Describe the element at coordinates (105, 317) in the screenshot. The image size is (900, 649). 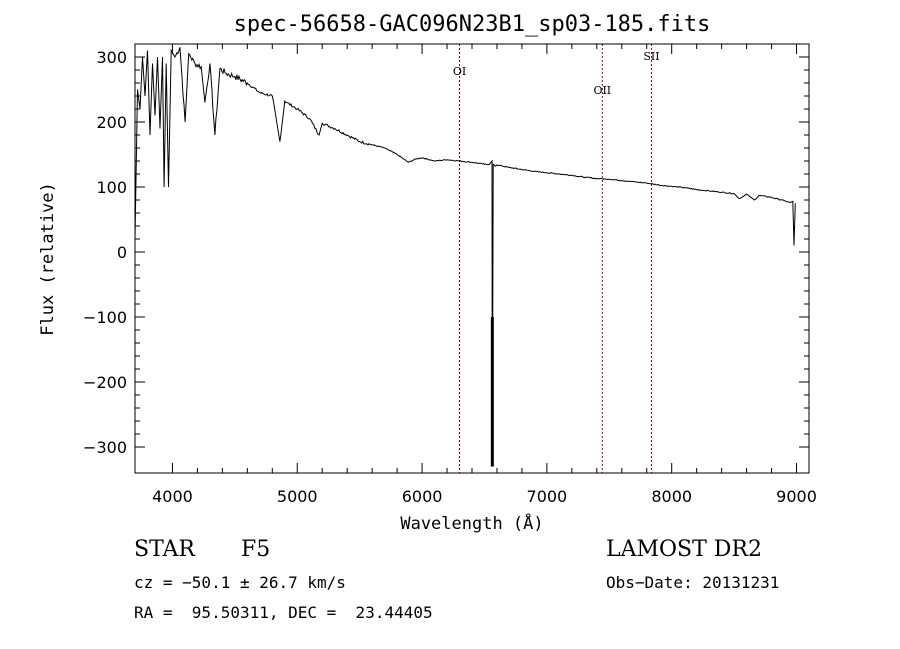
I see `y-tick-label: −100` at that location.